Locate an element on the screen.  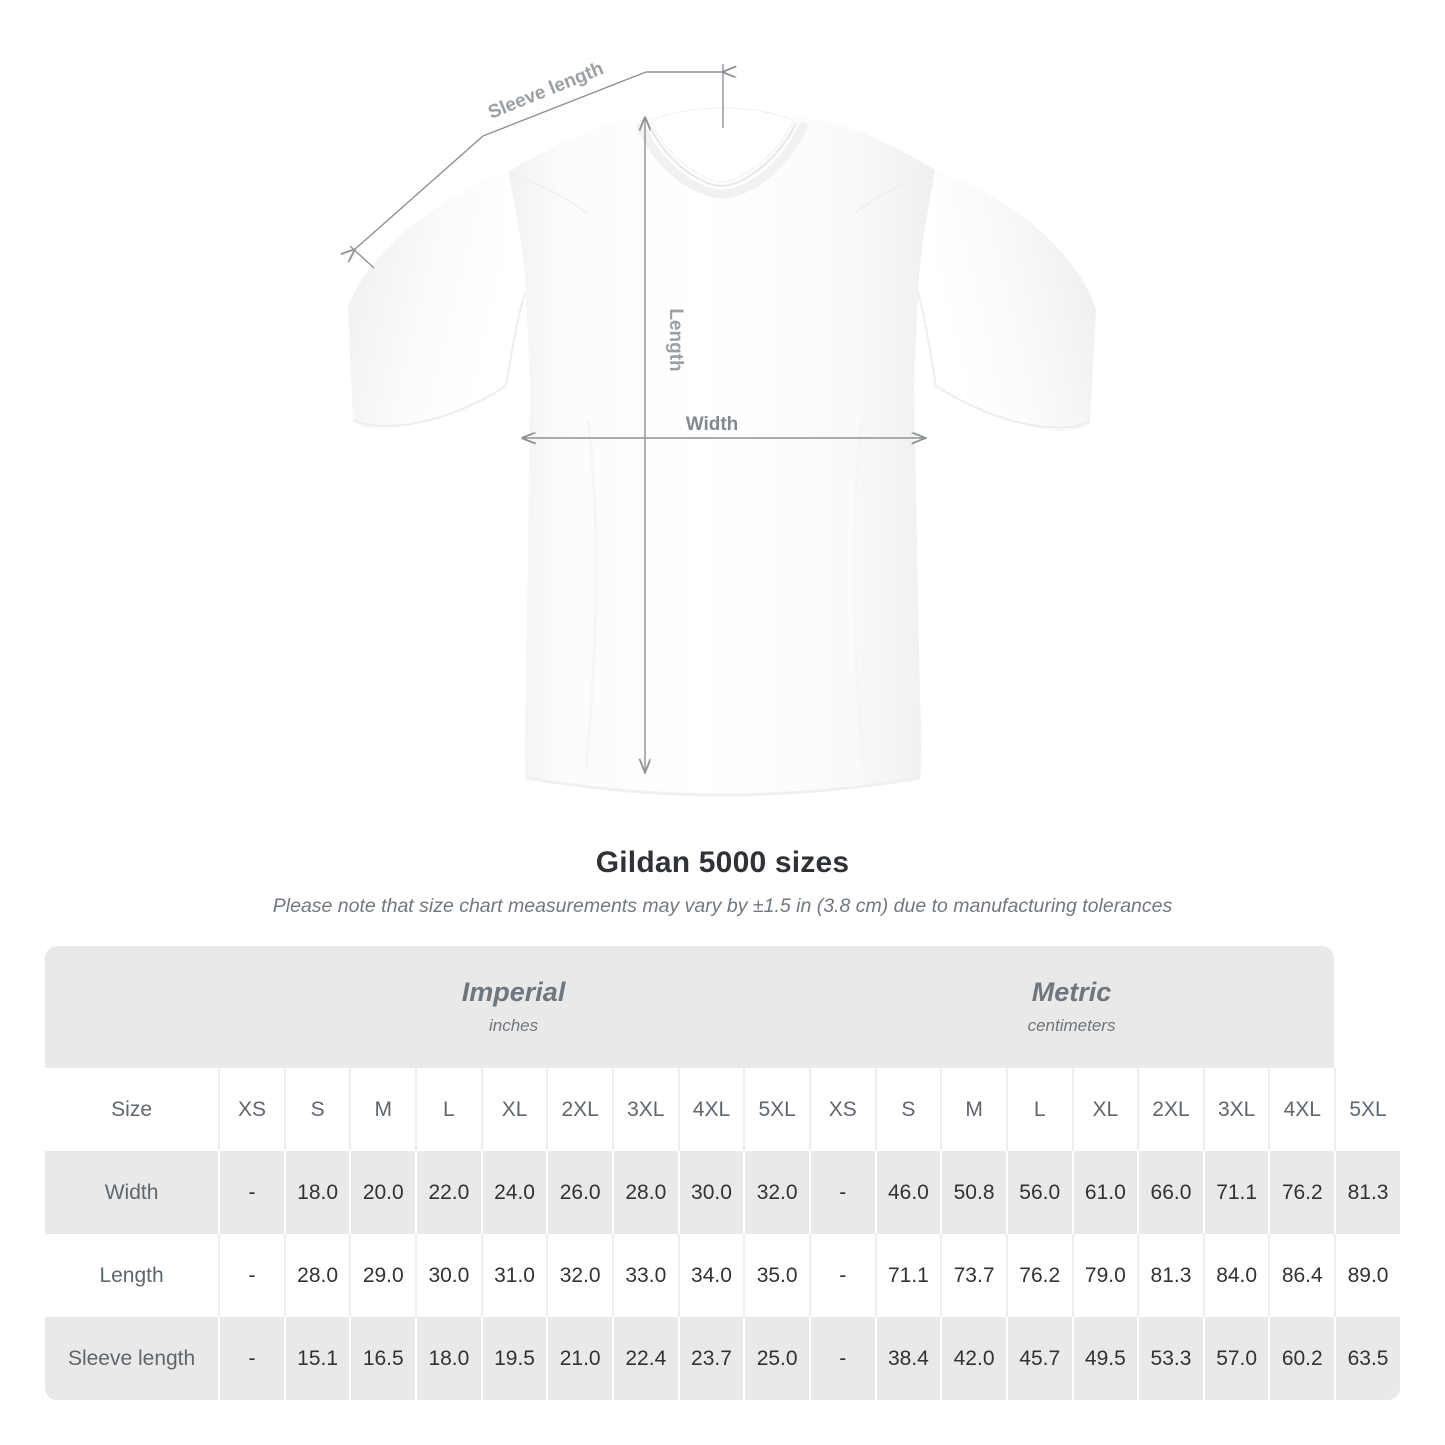
length-label: Length is located at coordinates (675, 339).